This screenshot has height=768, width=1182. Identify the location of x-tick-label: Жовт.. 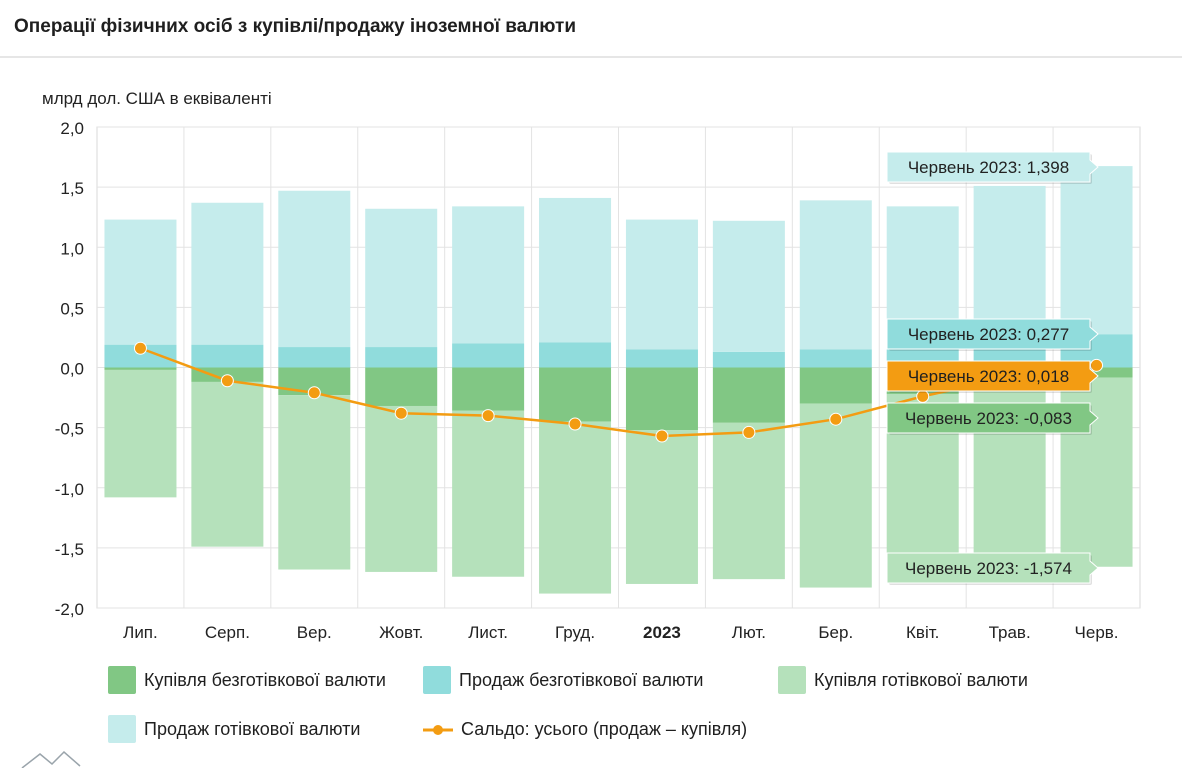
(401, 632).